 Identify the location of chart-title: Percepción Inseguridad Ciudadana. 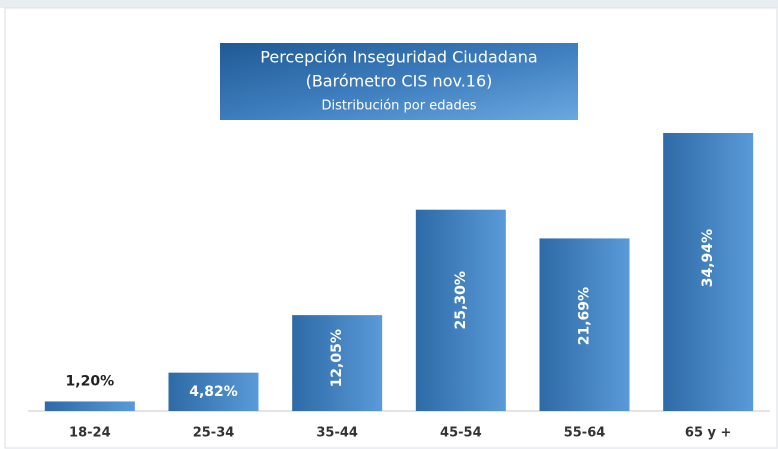
(398, 57).